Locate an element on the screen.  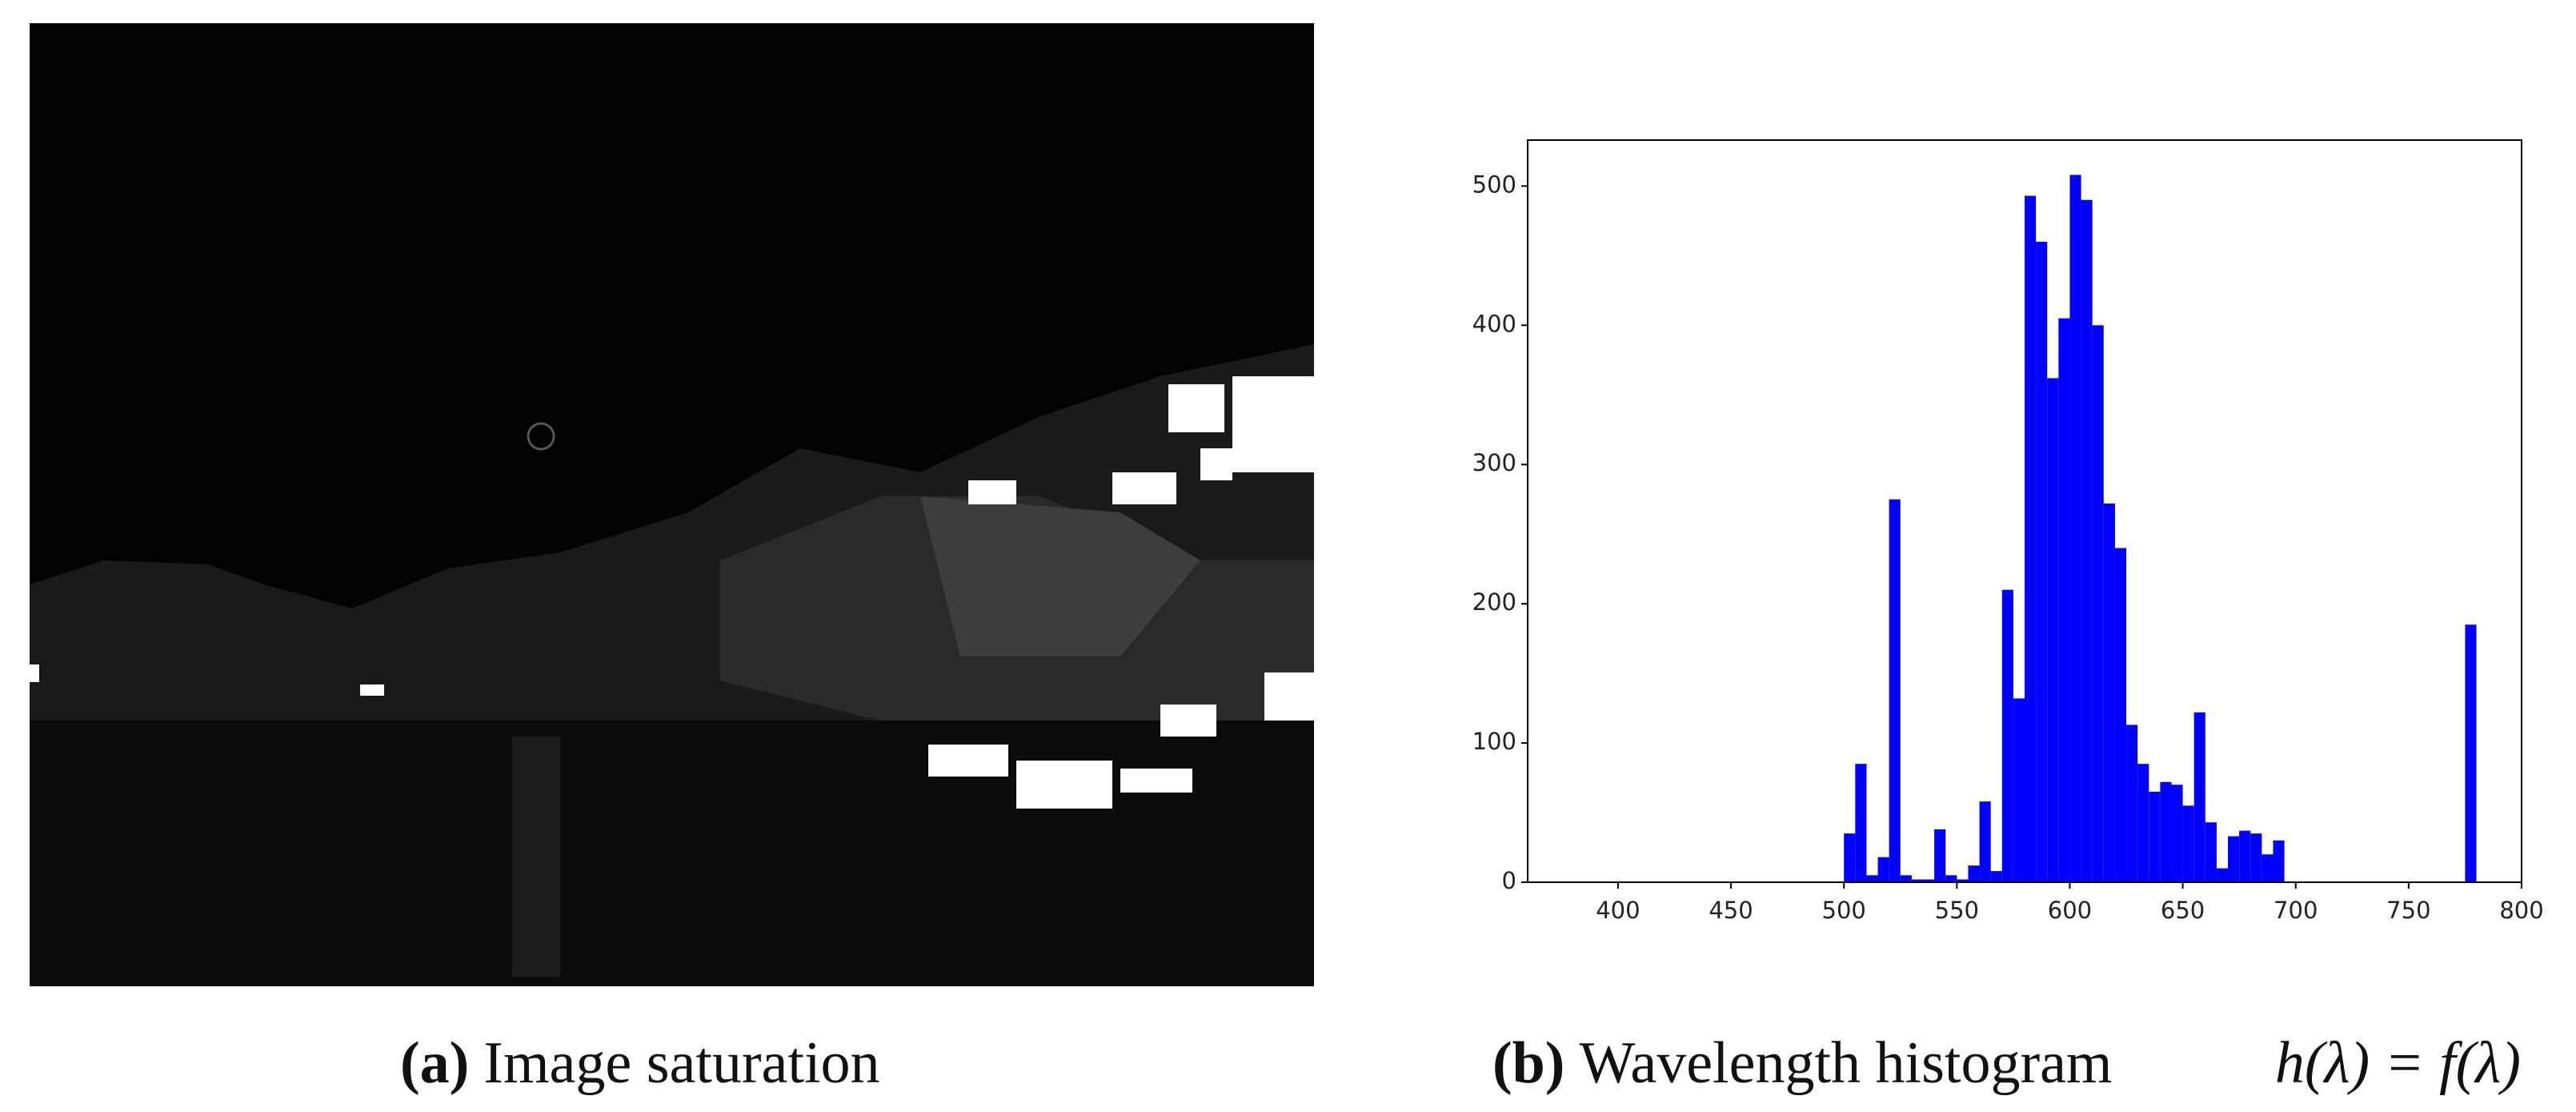
x-tick-label: 400 is located at coordinates (1618, 910).